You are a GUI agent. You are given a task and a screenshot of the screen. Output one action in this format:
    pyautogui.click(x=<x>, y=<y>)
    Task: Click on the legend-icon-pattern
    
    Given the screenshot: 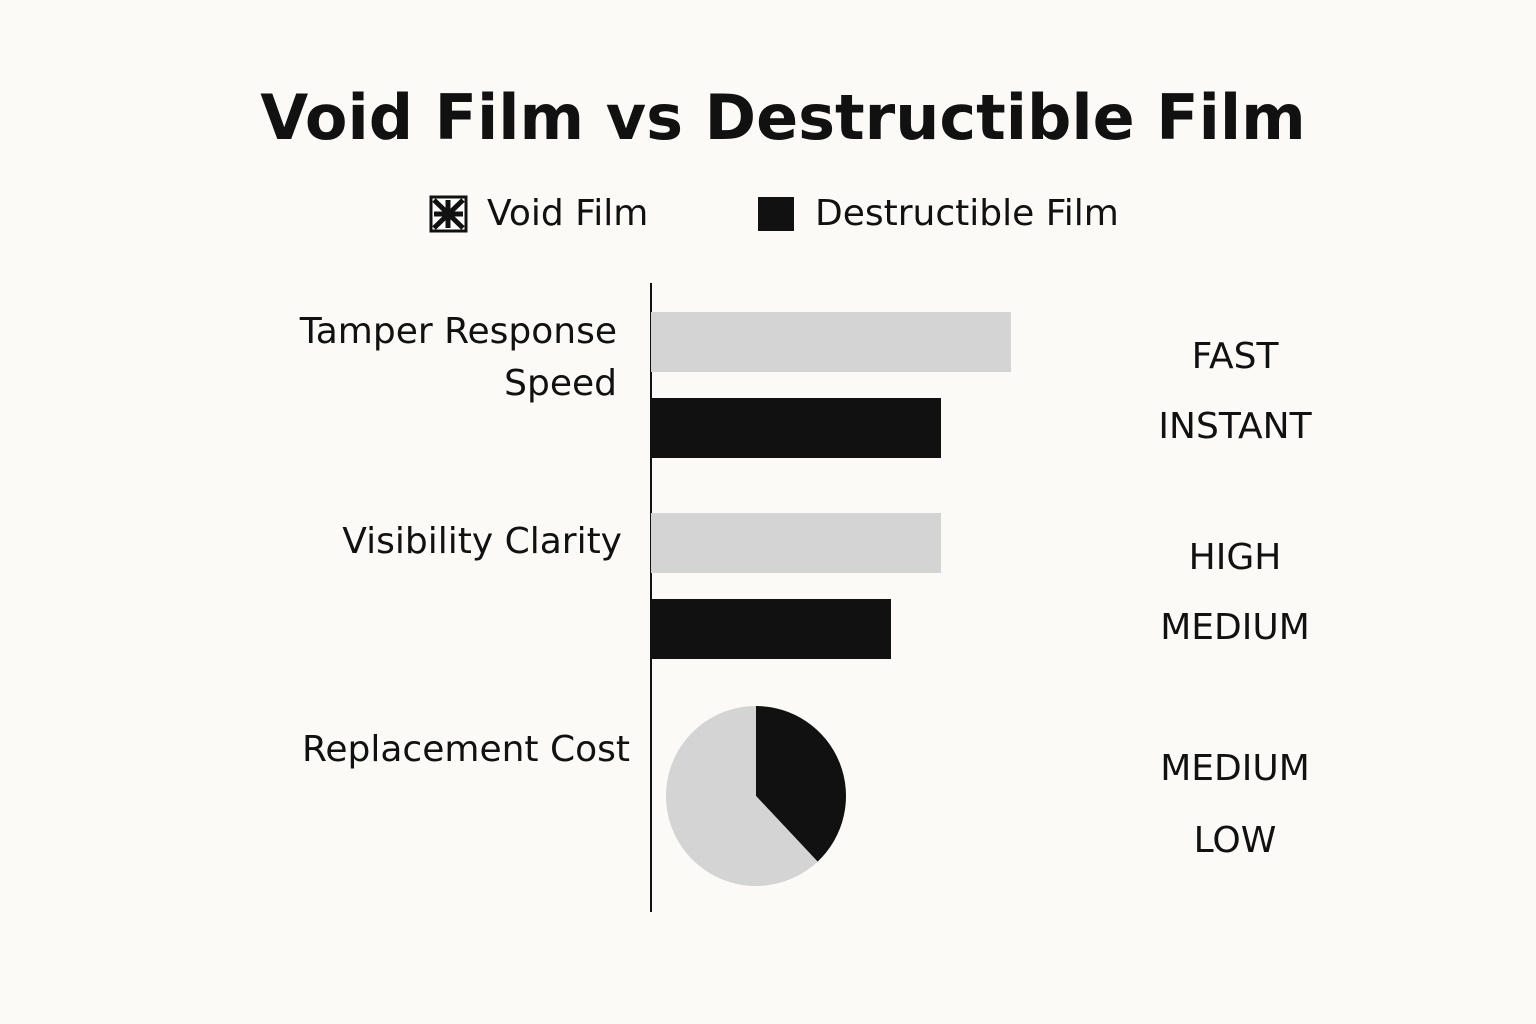 What is the action you would take?
    pyautogui.click(x=448, y=214)
    